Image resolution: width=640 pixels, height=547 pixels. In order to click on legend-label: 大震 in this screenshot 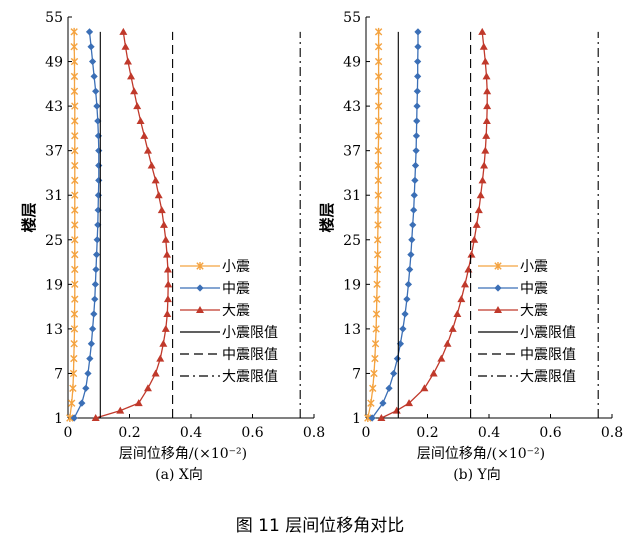, I will do `click(534, 311)`.